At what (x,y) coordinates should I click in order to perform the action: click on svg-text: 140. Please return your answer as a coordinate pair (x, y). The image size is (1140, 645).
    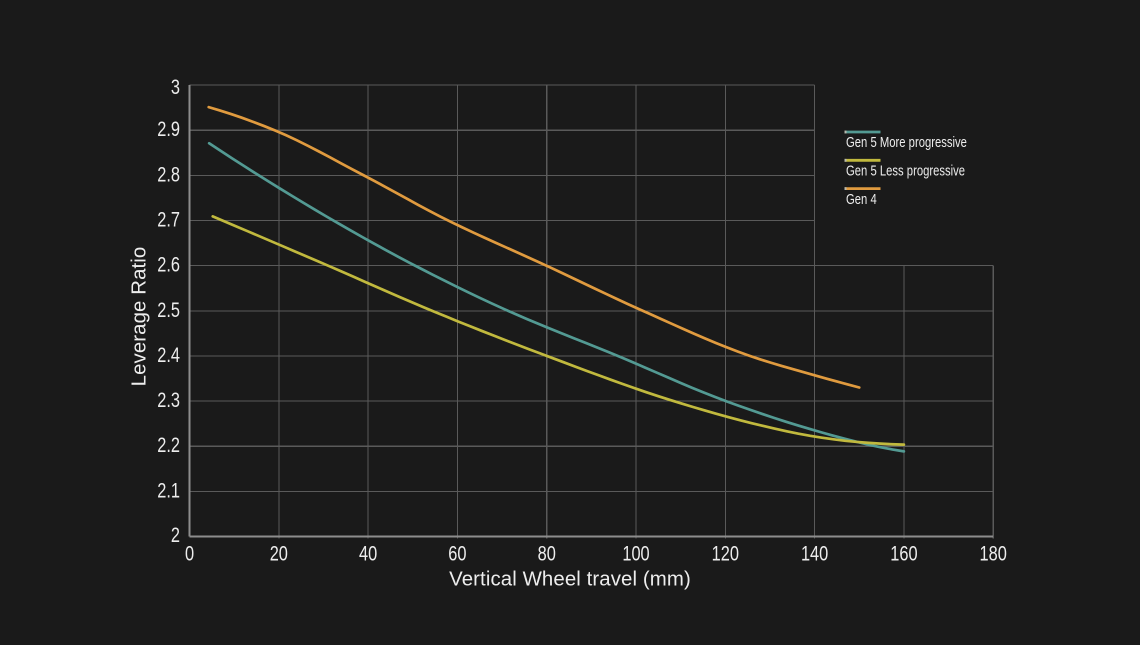
    Looking at the image, I should click on (814, 552).